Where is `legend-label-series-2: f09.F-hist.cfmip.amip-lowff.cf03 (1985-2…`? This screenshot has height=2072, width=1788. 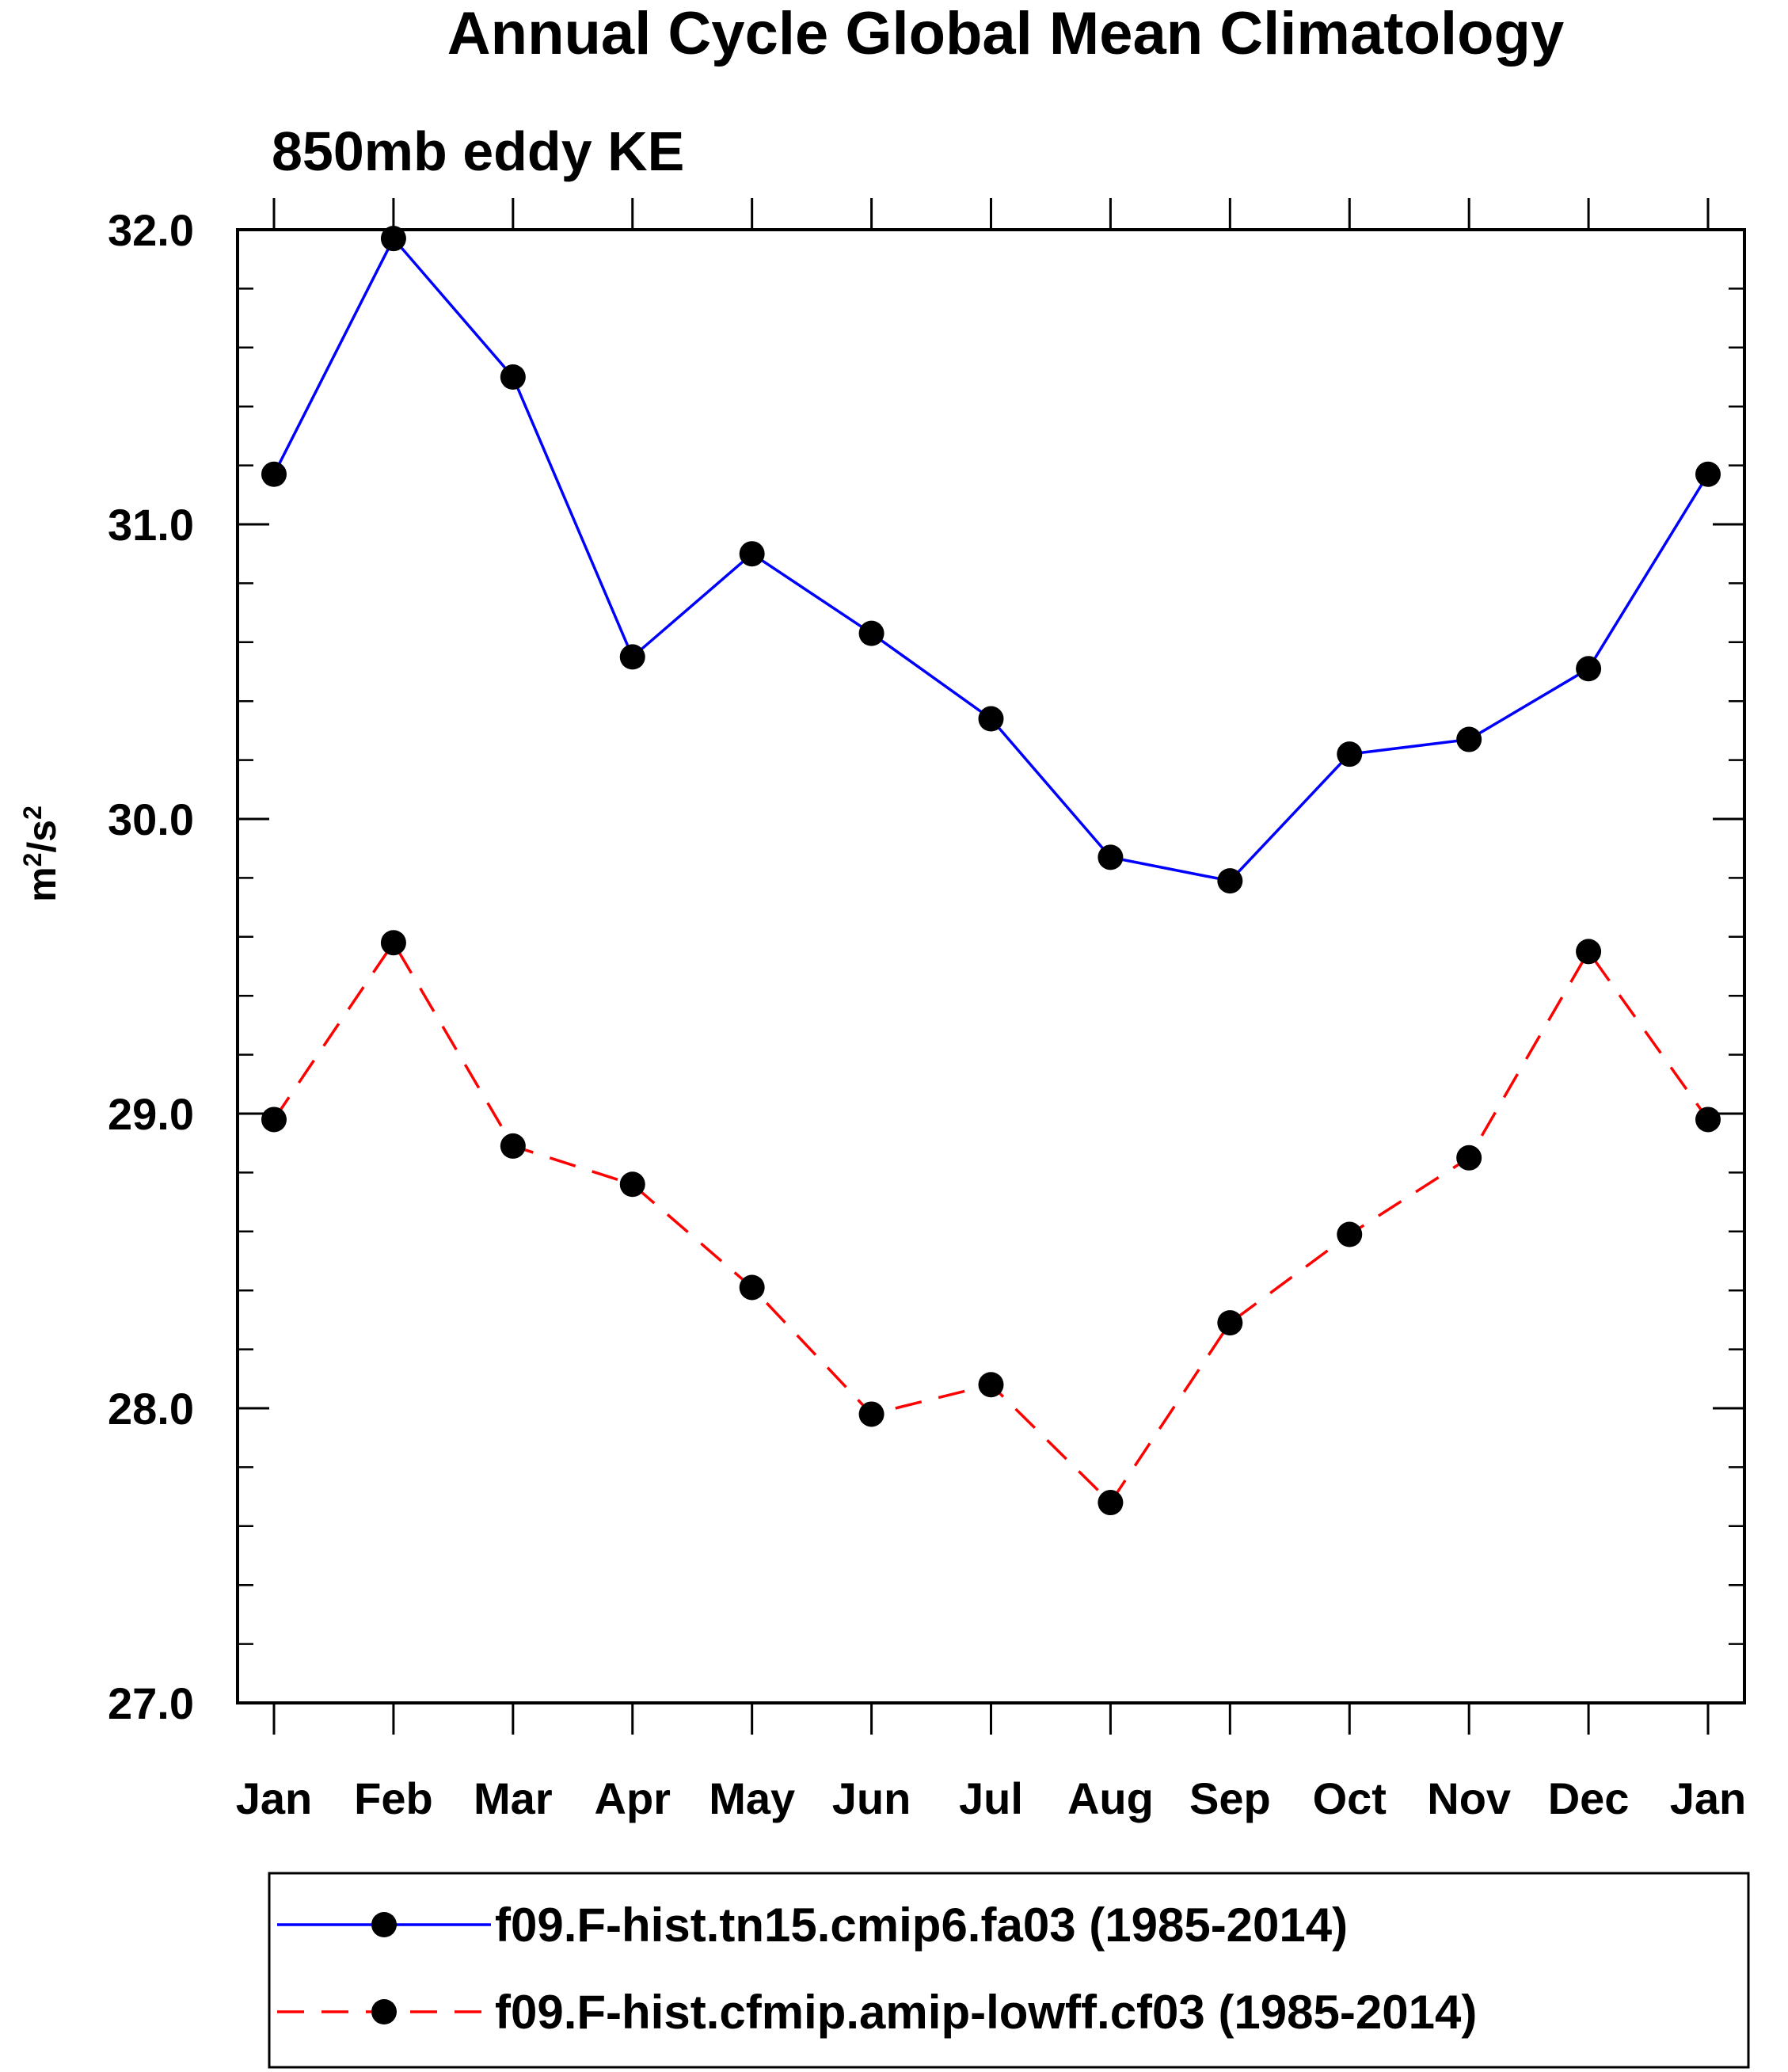 legend-label-series-2: f09.F-hist.cfmip.amip-lowff.cf03 (1985-2… is located at coordinates (986, 2012).